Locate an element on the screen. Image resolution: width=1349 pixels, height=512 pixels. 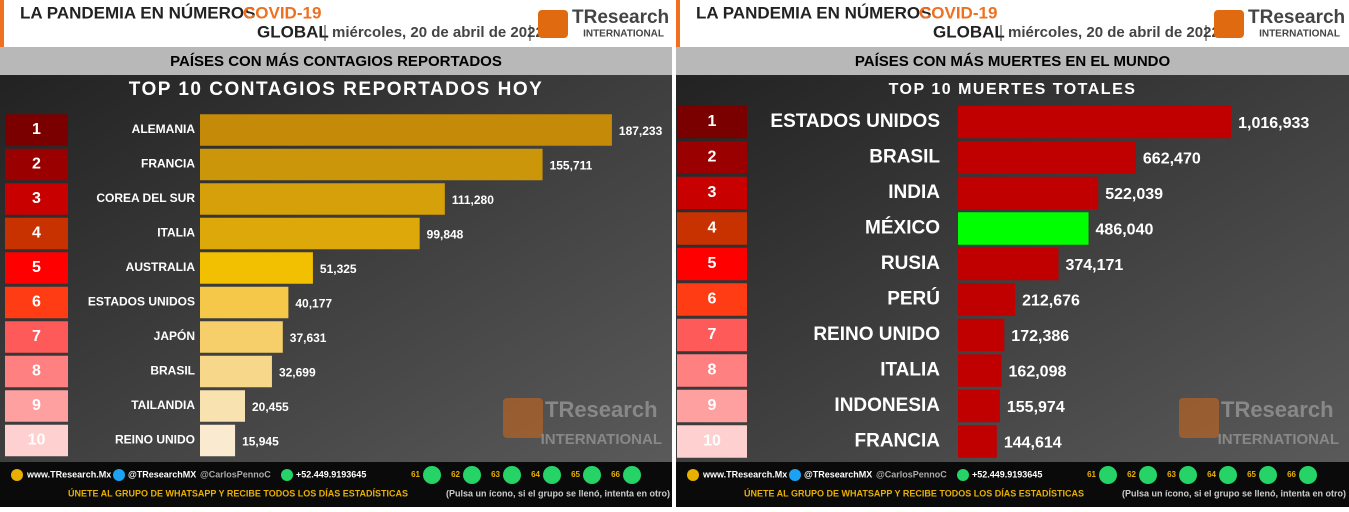
chart-title: TOP 10 MUERTES TOTALES is located at coordinates (1013, 89).